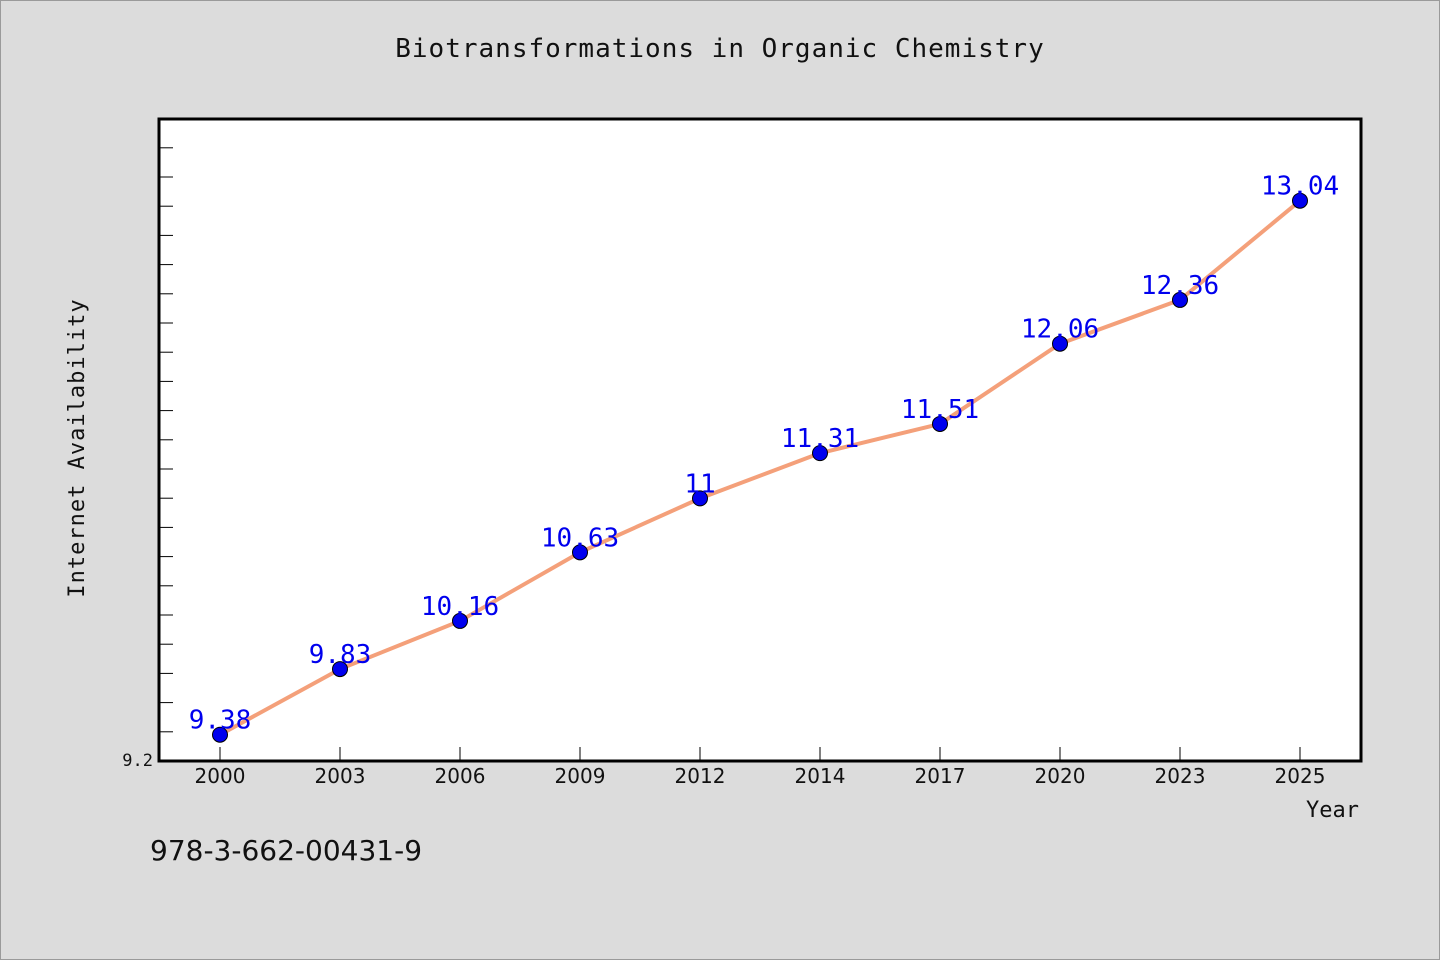  I want to click on data-label: 10.16, so click(460, 607).